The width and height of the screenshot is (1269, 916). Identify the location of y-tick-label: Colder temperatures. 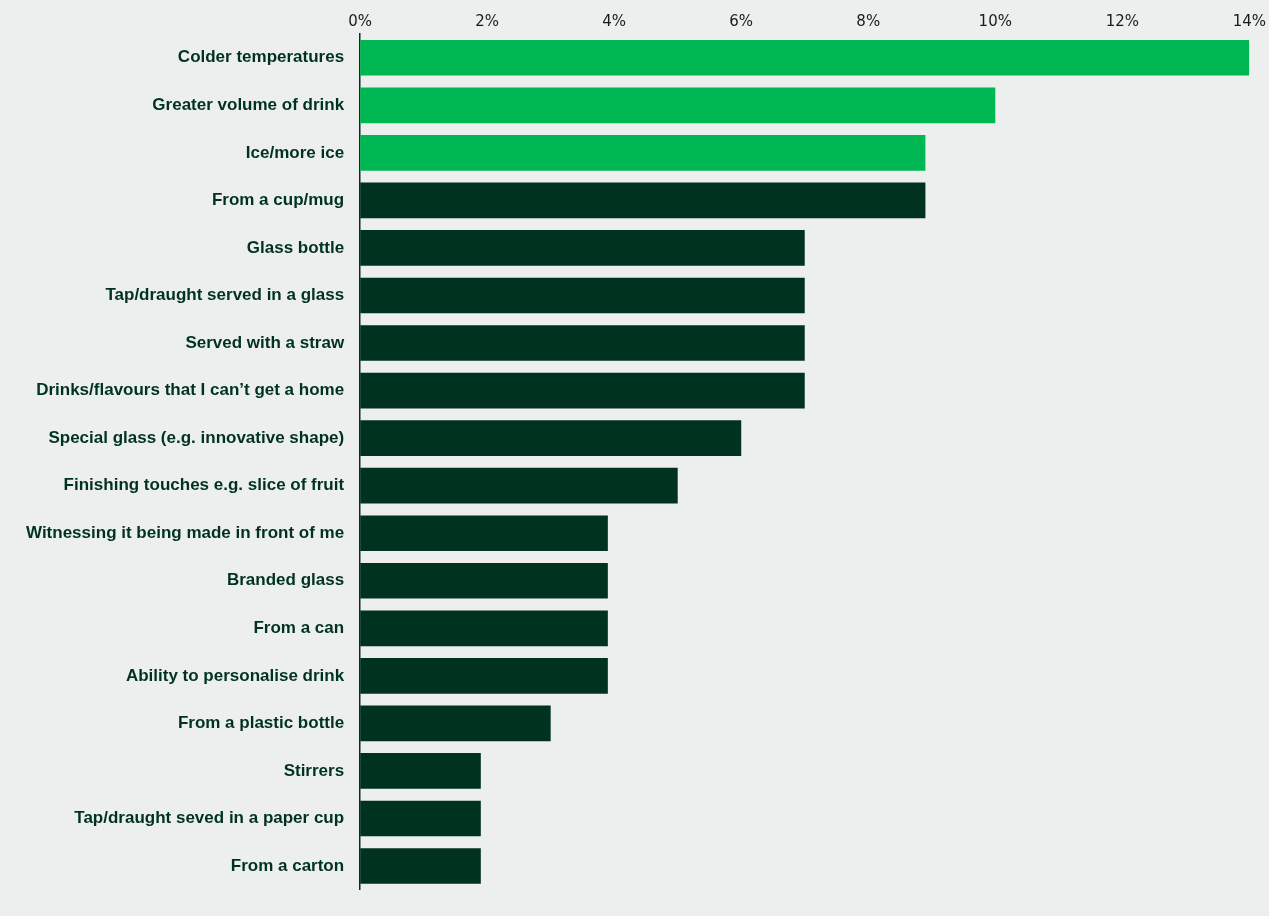
(261, 57).